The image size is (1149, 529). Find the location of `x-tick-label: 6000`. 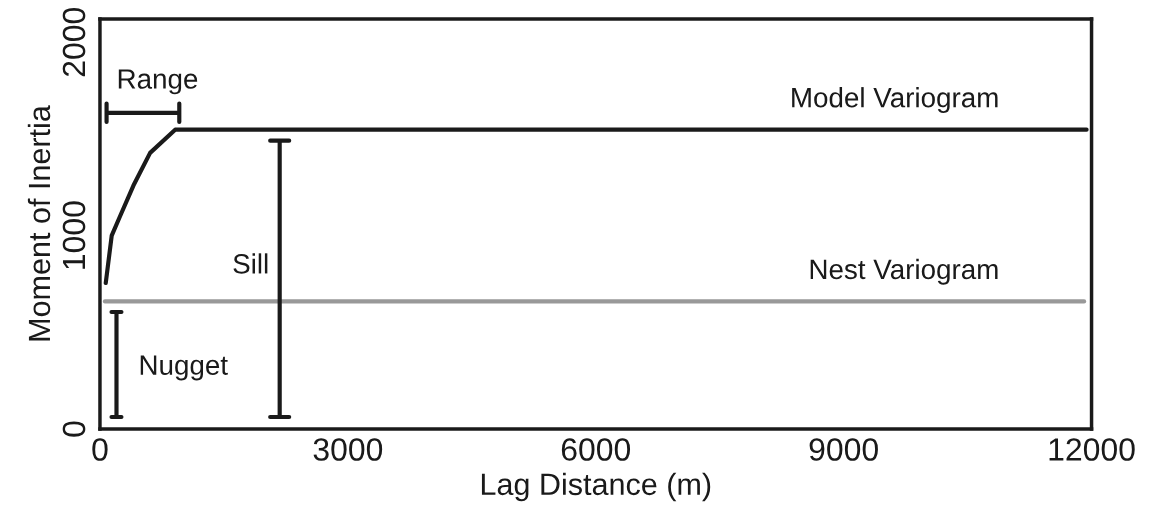

x-tick-label: 6000 is located at coordinates (596, 449).